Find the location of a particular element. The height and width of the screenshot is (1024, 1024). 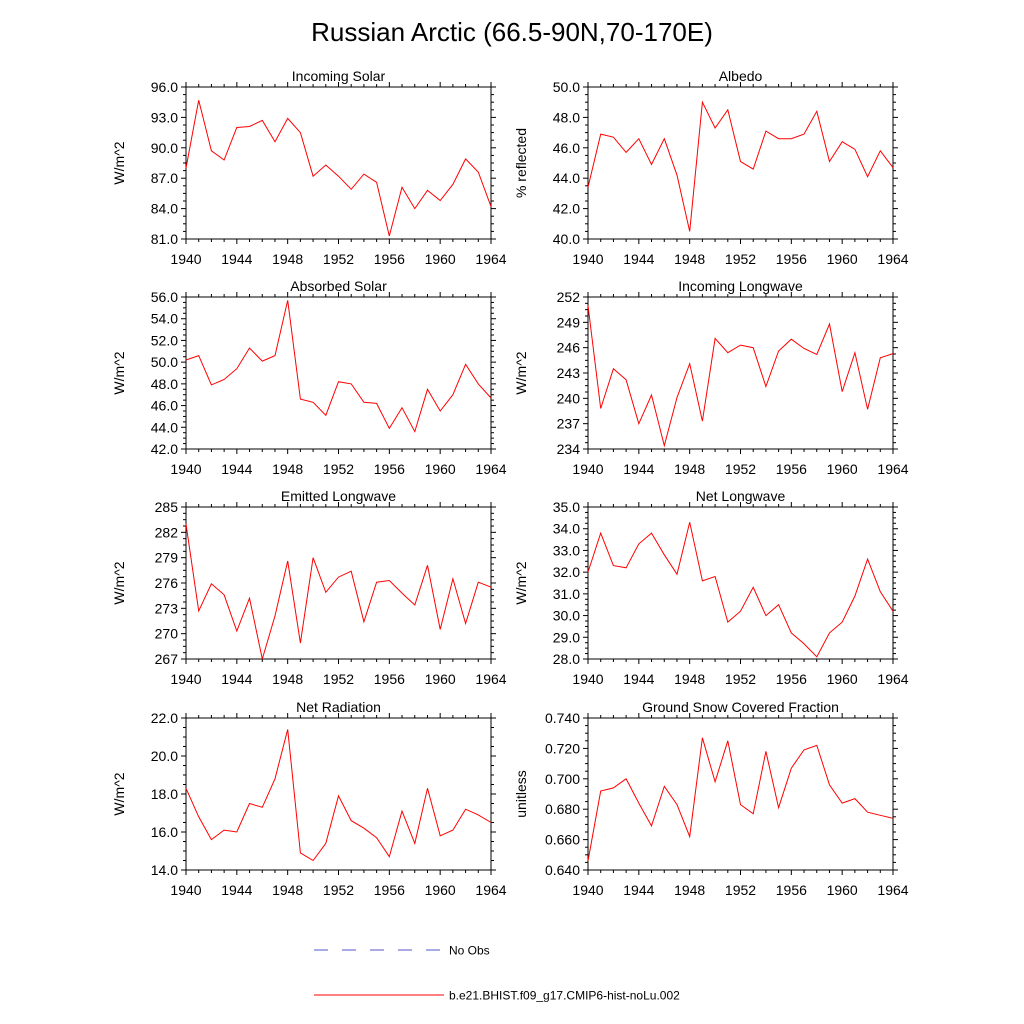

panel-title: Ground Snow Covered Fraction is located at coordinates (740, 707).